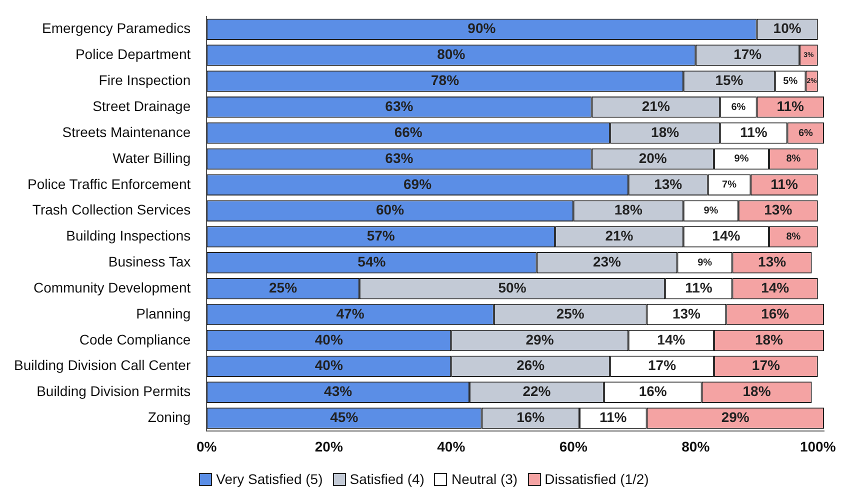  Describe the element at coordinates (451, 446) in the screenshot. I see `x-tick-label: 40%` at that location.